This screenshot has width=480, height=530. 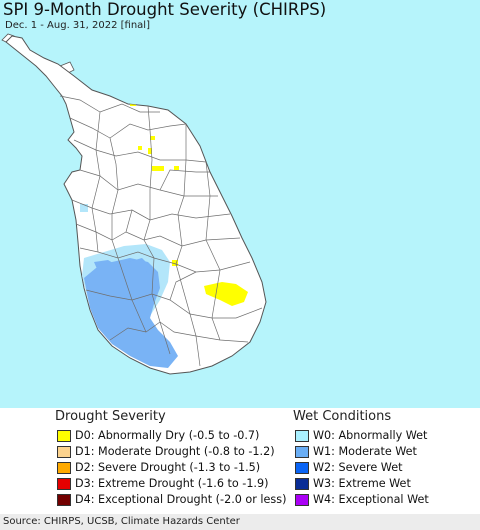 I want to click on legend-label-w4: W4: Exceptional Wet, so click(x=371, y=499).